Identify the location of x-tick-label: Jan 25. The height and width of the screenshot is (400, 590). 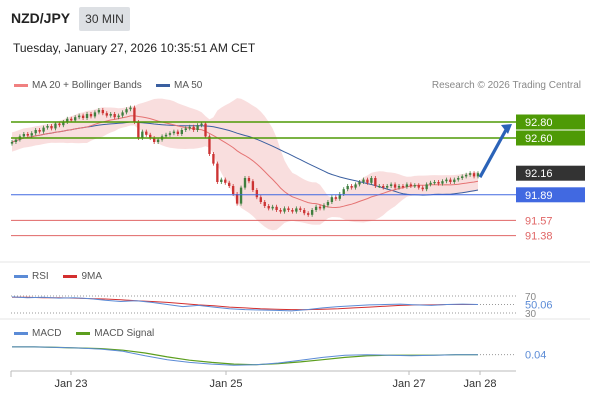
(225, 384).